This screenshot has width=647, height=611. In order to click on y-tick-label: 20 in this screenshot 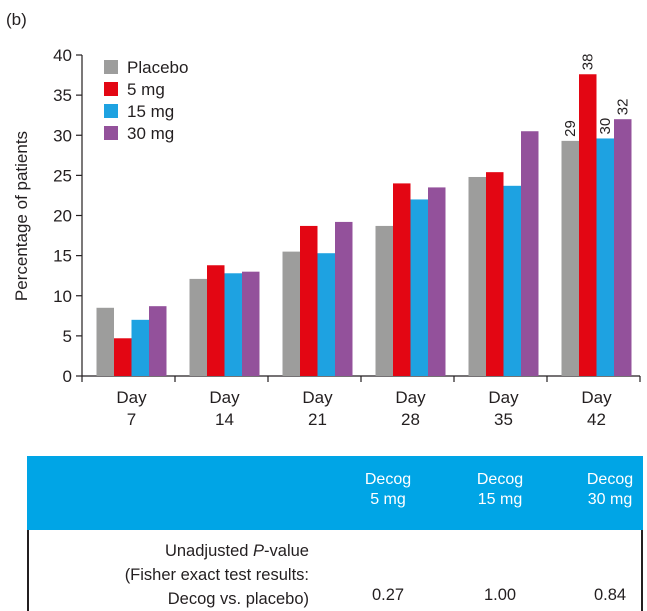, I will do `click(62, 216)`.